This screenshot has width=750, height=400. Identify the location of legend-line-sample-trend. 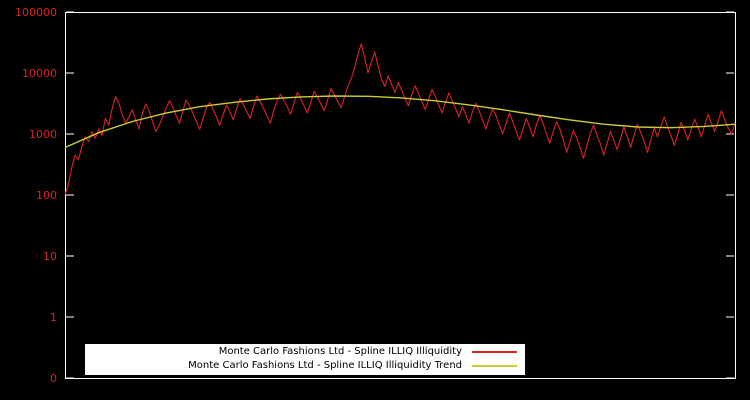
(494, 366).